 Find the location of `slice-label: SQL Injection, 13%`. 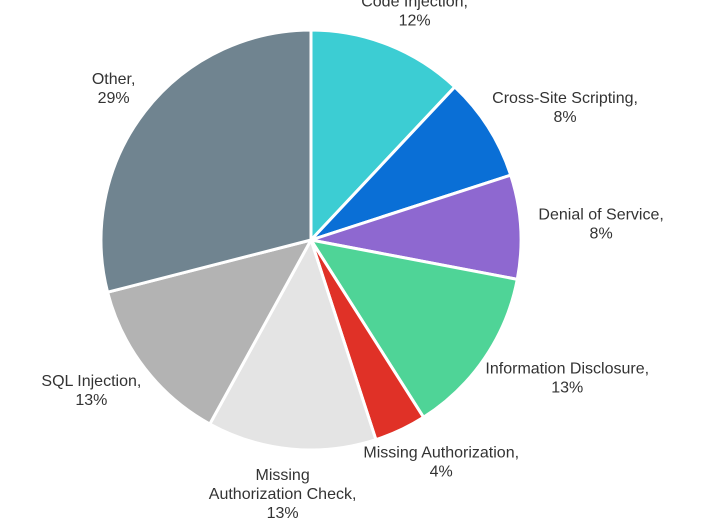

slice-label: SQL Injection, 13% is located at coordinates (91, 391).